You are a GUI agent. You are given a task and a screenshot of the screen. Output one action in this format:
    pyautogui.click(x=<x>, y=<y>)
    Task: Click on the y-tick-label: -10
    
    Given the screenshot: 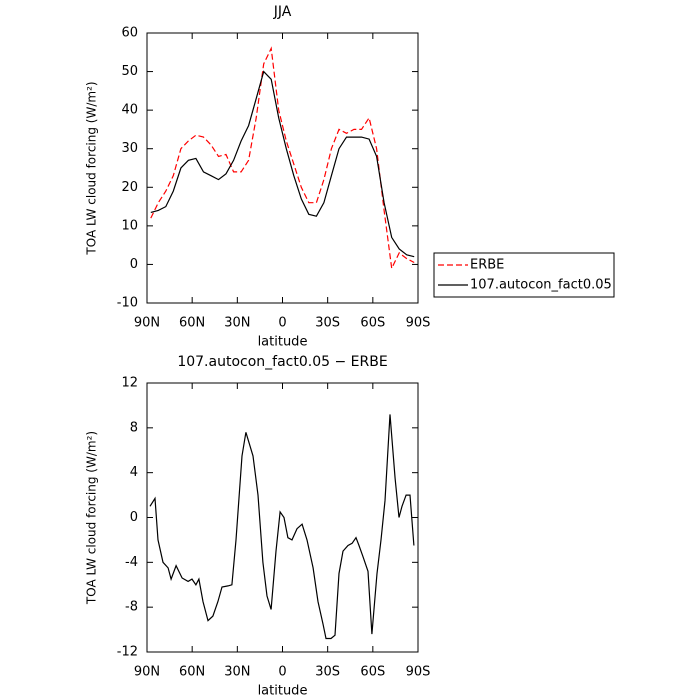 What is the action you would take?
    pyautogui.click(x=127, y=303)
    